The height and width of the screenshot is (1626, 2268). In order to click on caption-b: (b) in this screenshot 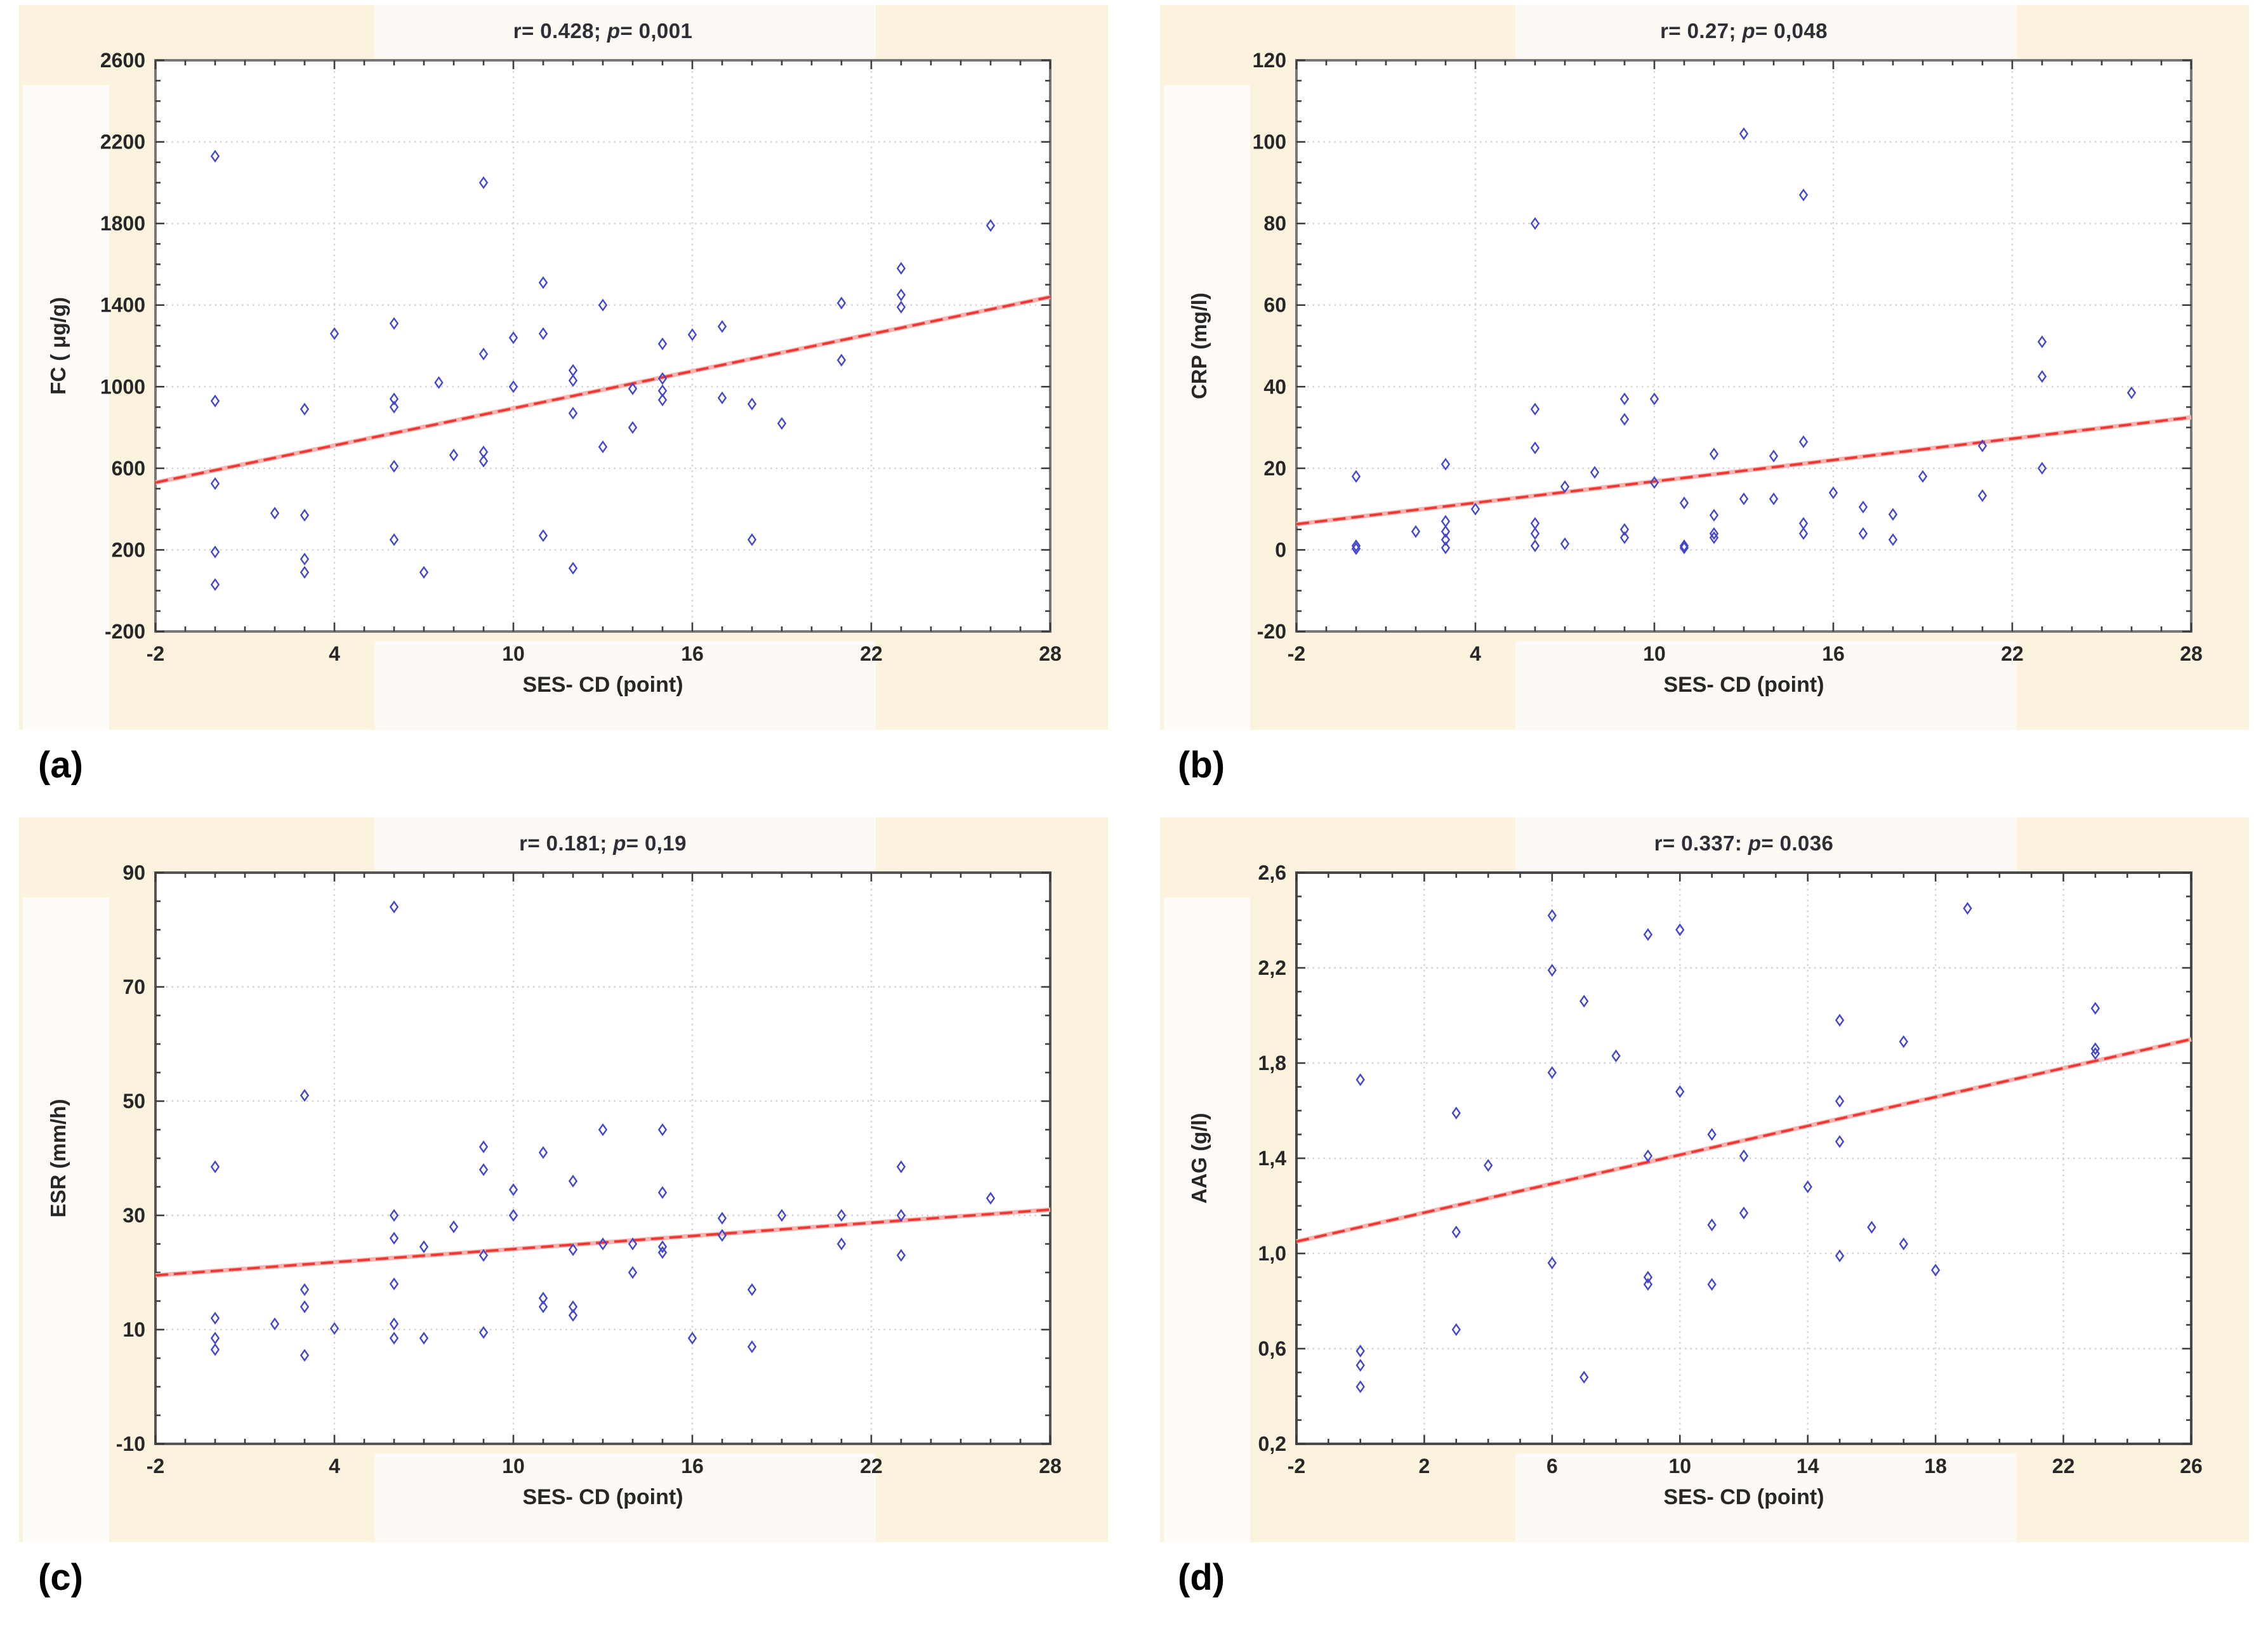, I will do `click(1201, 765)`.